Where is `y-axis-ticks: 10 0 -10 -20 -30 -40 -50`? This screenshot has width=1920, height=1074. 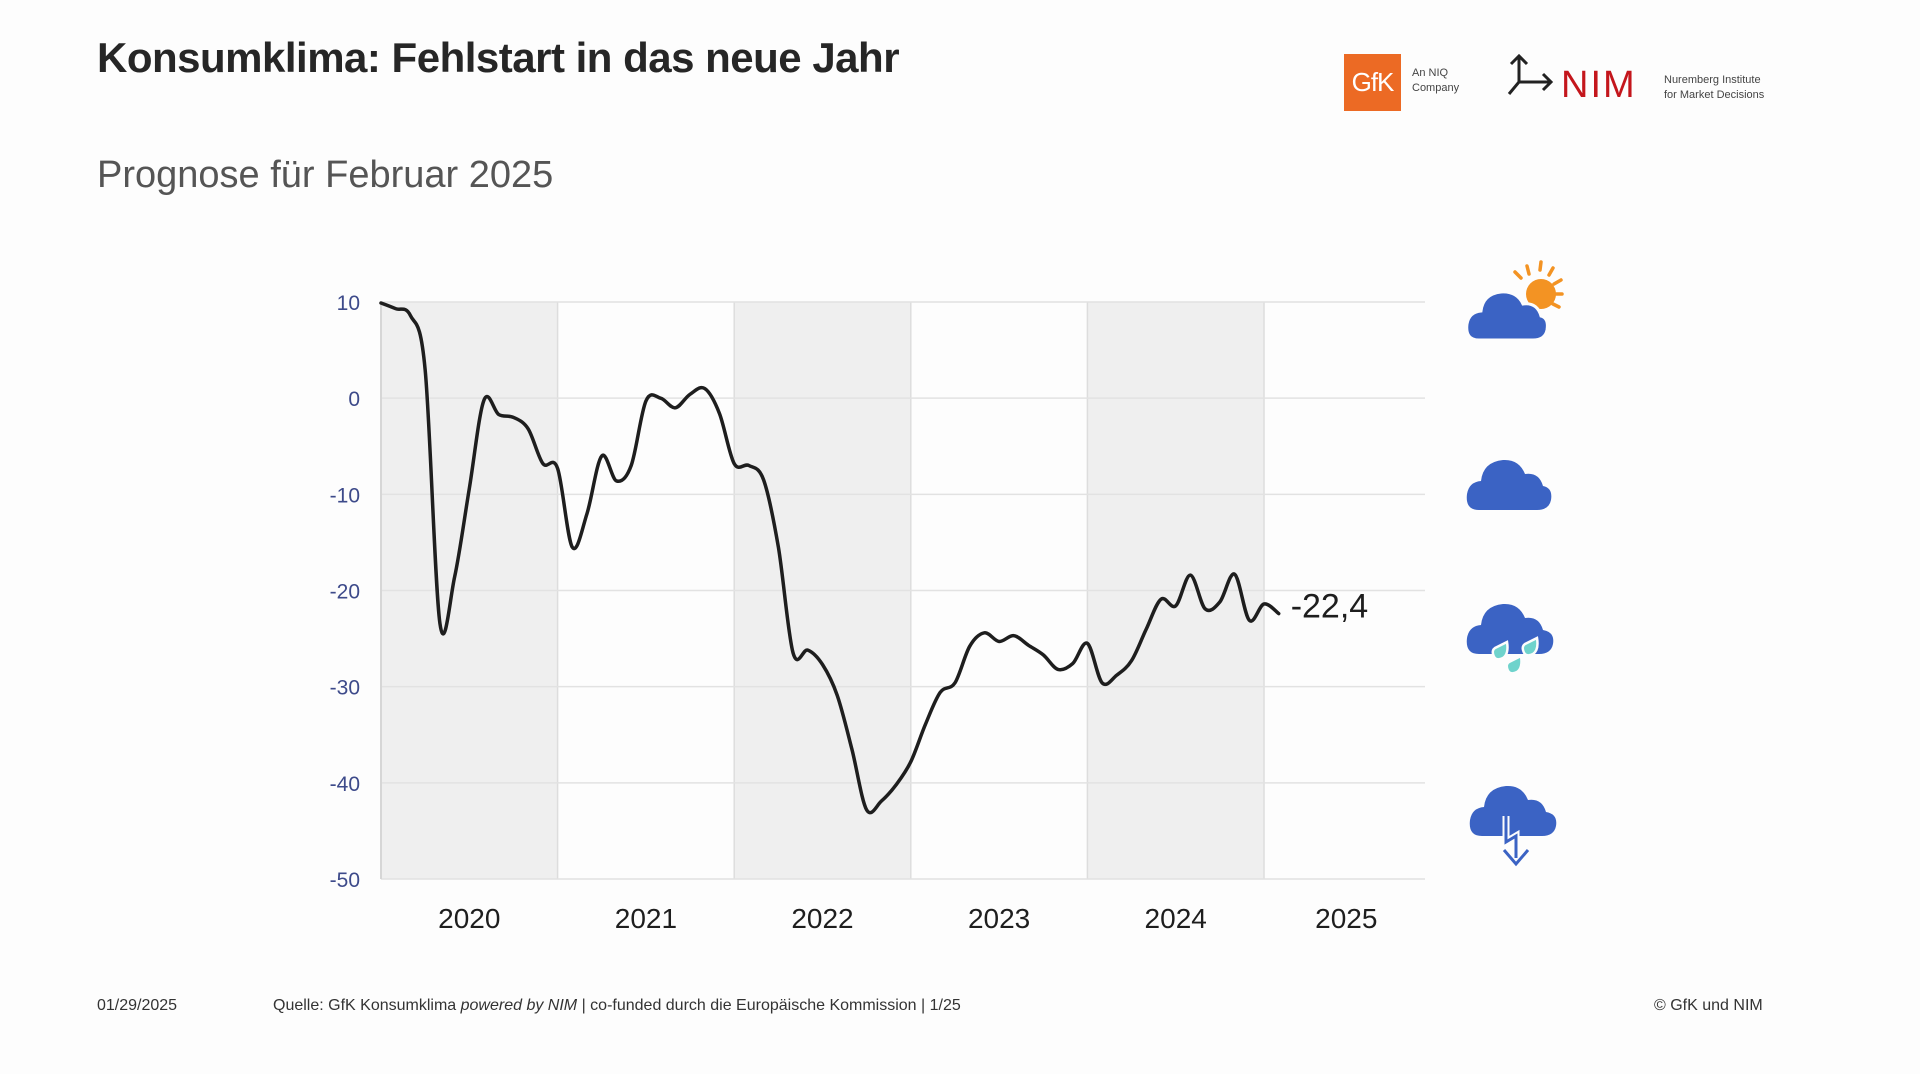
y-axis-ticks: 10 0 -10 -20 -30 -40 -50 is located at coordinates (345, 592).